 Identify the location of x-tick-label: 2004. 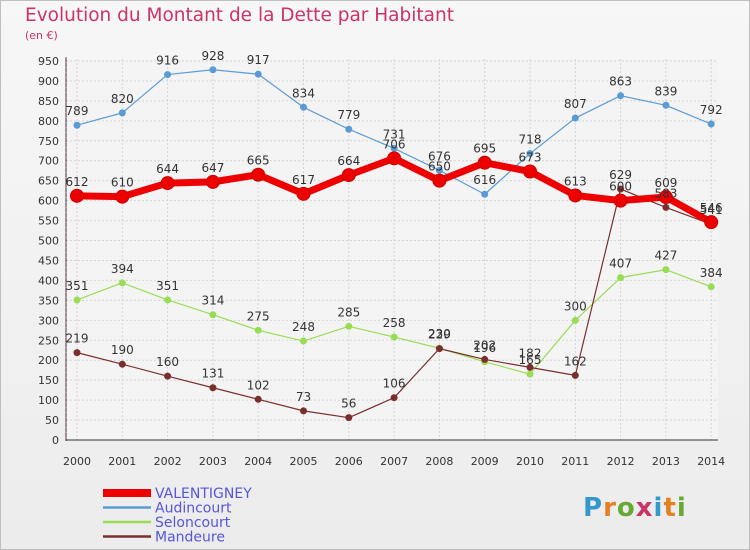
(258, 461).